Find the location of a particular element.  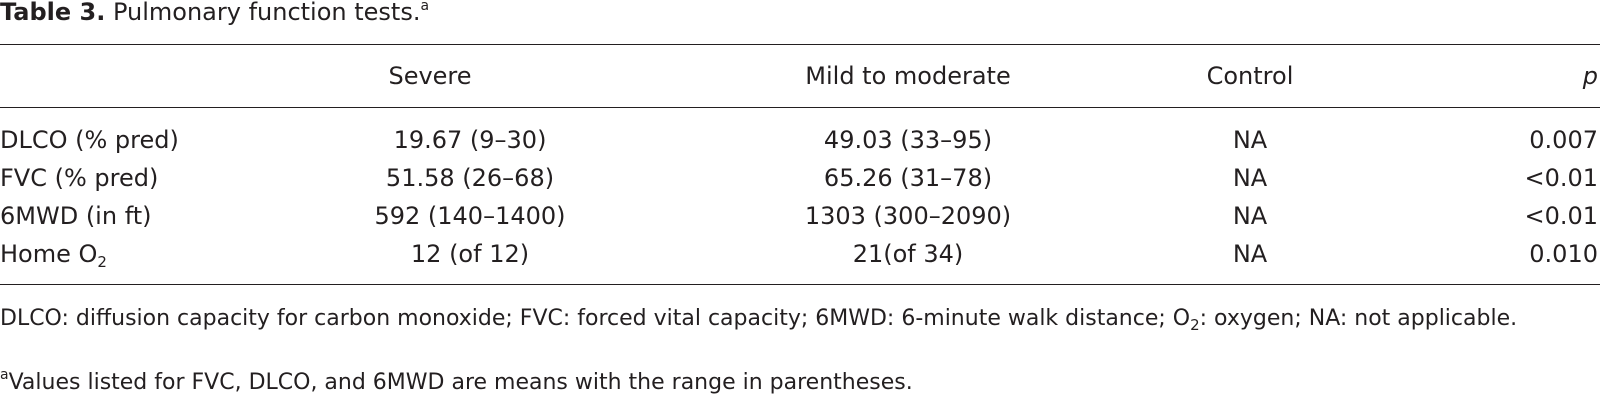

row-label: 6MWD (in ft) is located at coordinates (76, 216).